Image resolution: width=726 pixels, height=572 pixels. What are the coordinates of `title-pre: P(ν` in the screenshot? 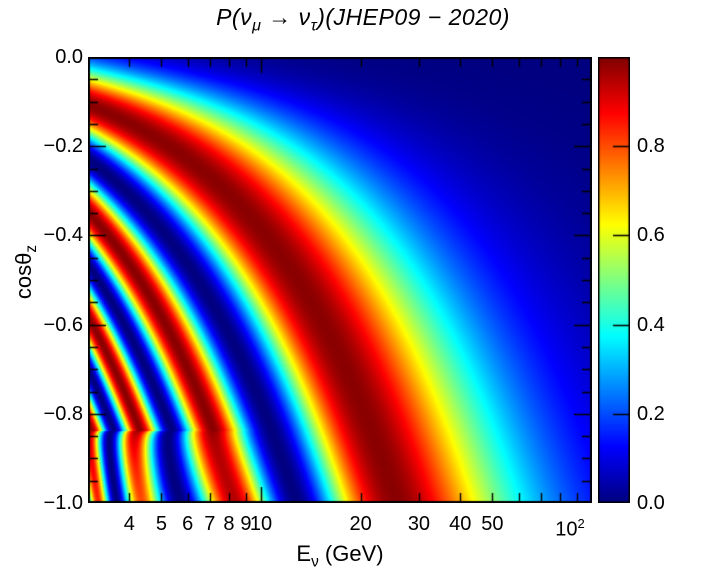 It's located at (234, 17).